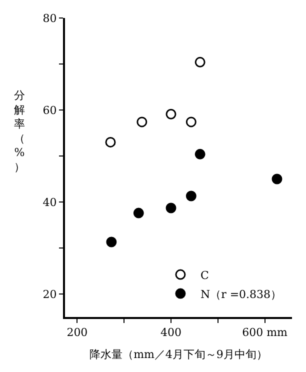 This screenshot has width=306, height=372. I want to click on x-axis-title: 降水量（mm／4月下旬～9月中旬）, so click(179, 354).